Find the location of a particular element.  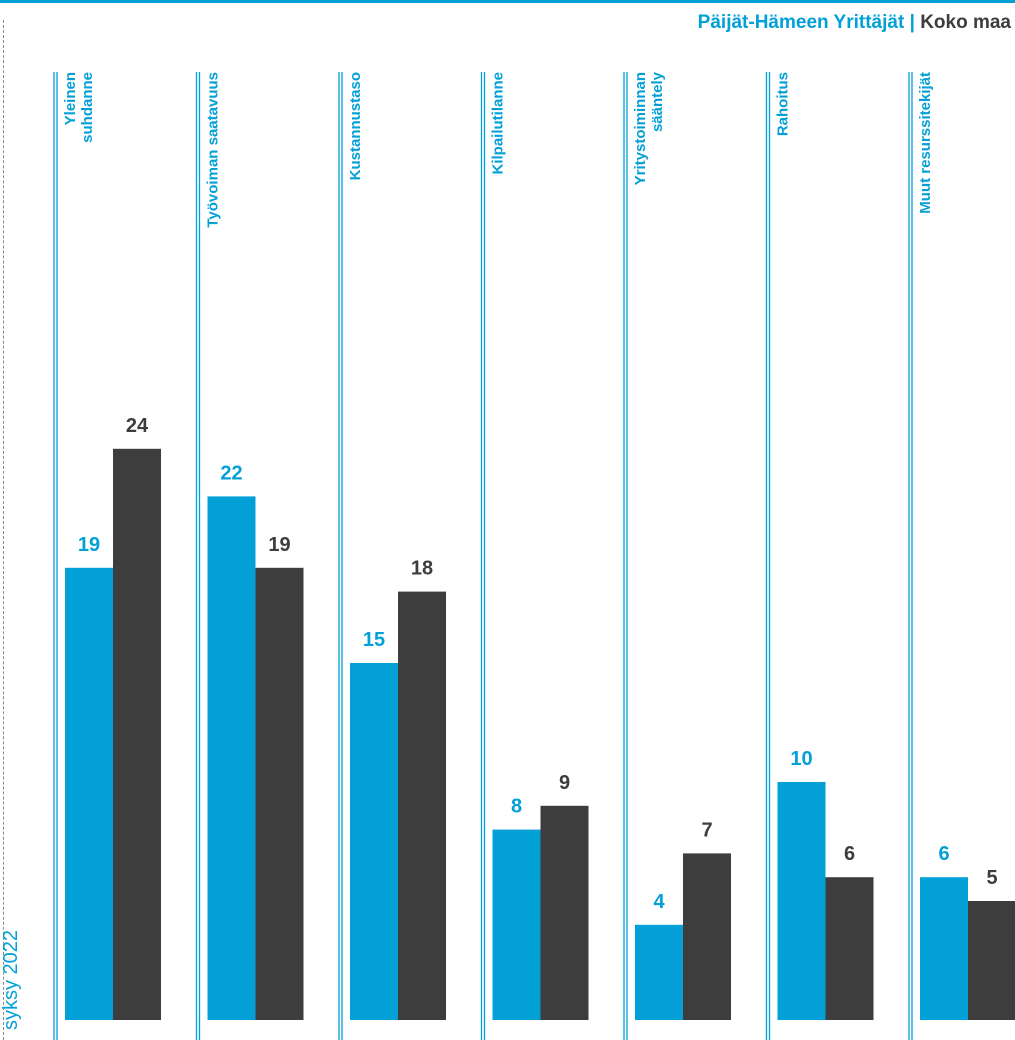

legend-series-b: Koko maa is located at coordinates (965, 22).